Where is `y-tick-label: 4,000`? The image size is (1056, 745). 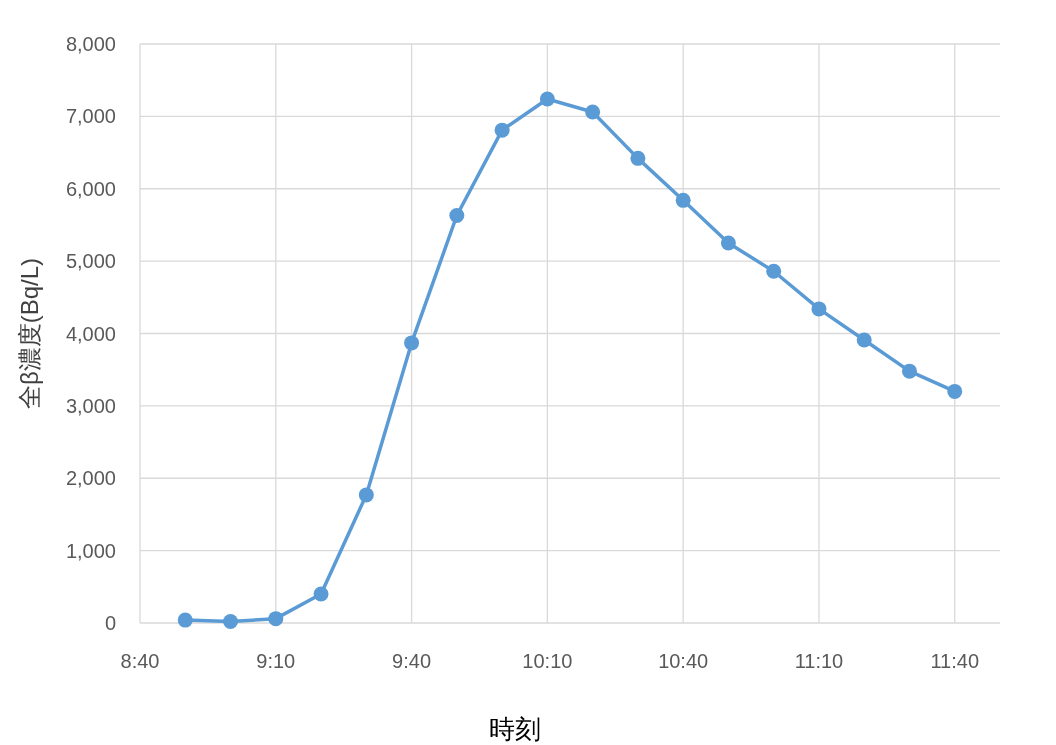
y-tick-label: 4,000 is located at coordinates (90, 333).